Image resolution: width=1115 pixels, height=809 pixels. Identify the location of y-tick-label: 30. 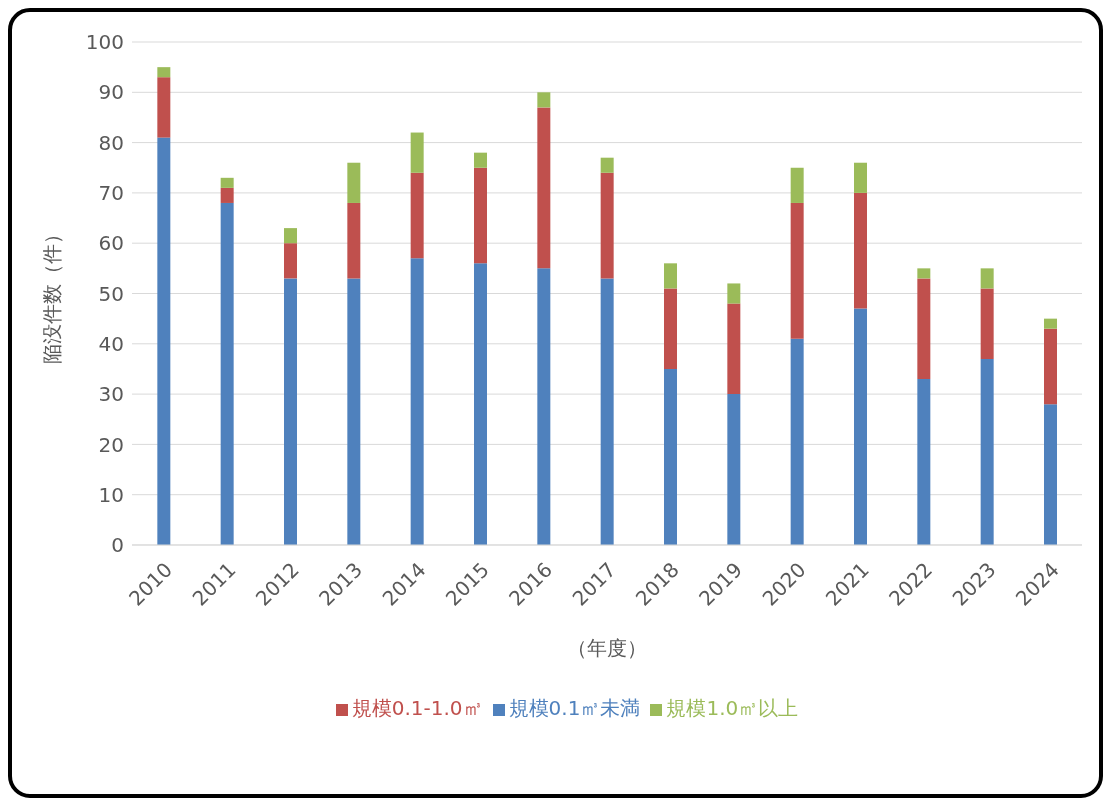
(111, 394).